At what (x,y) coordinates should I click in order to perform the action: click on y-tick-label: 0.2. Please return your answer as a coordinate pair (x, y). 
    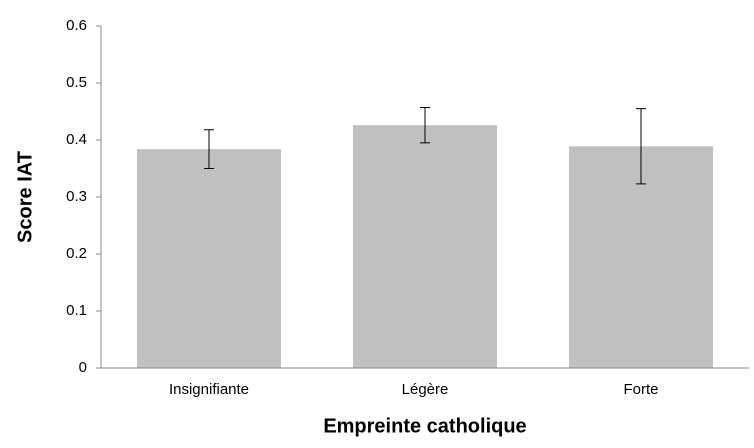
    Looking at the image, I should click on (76, 253).